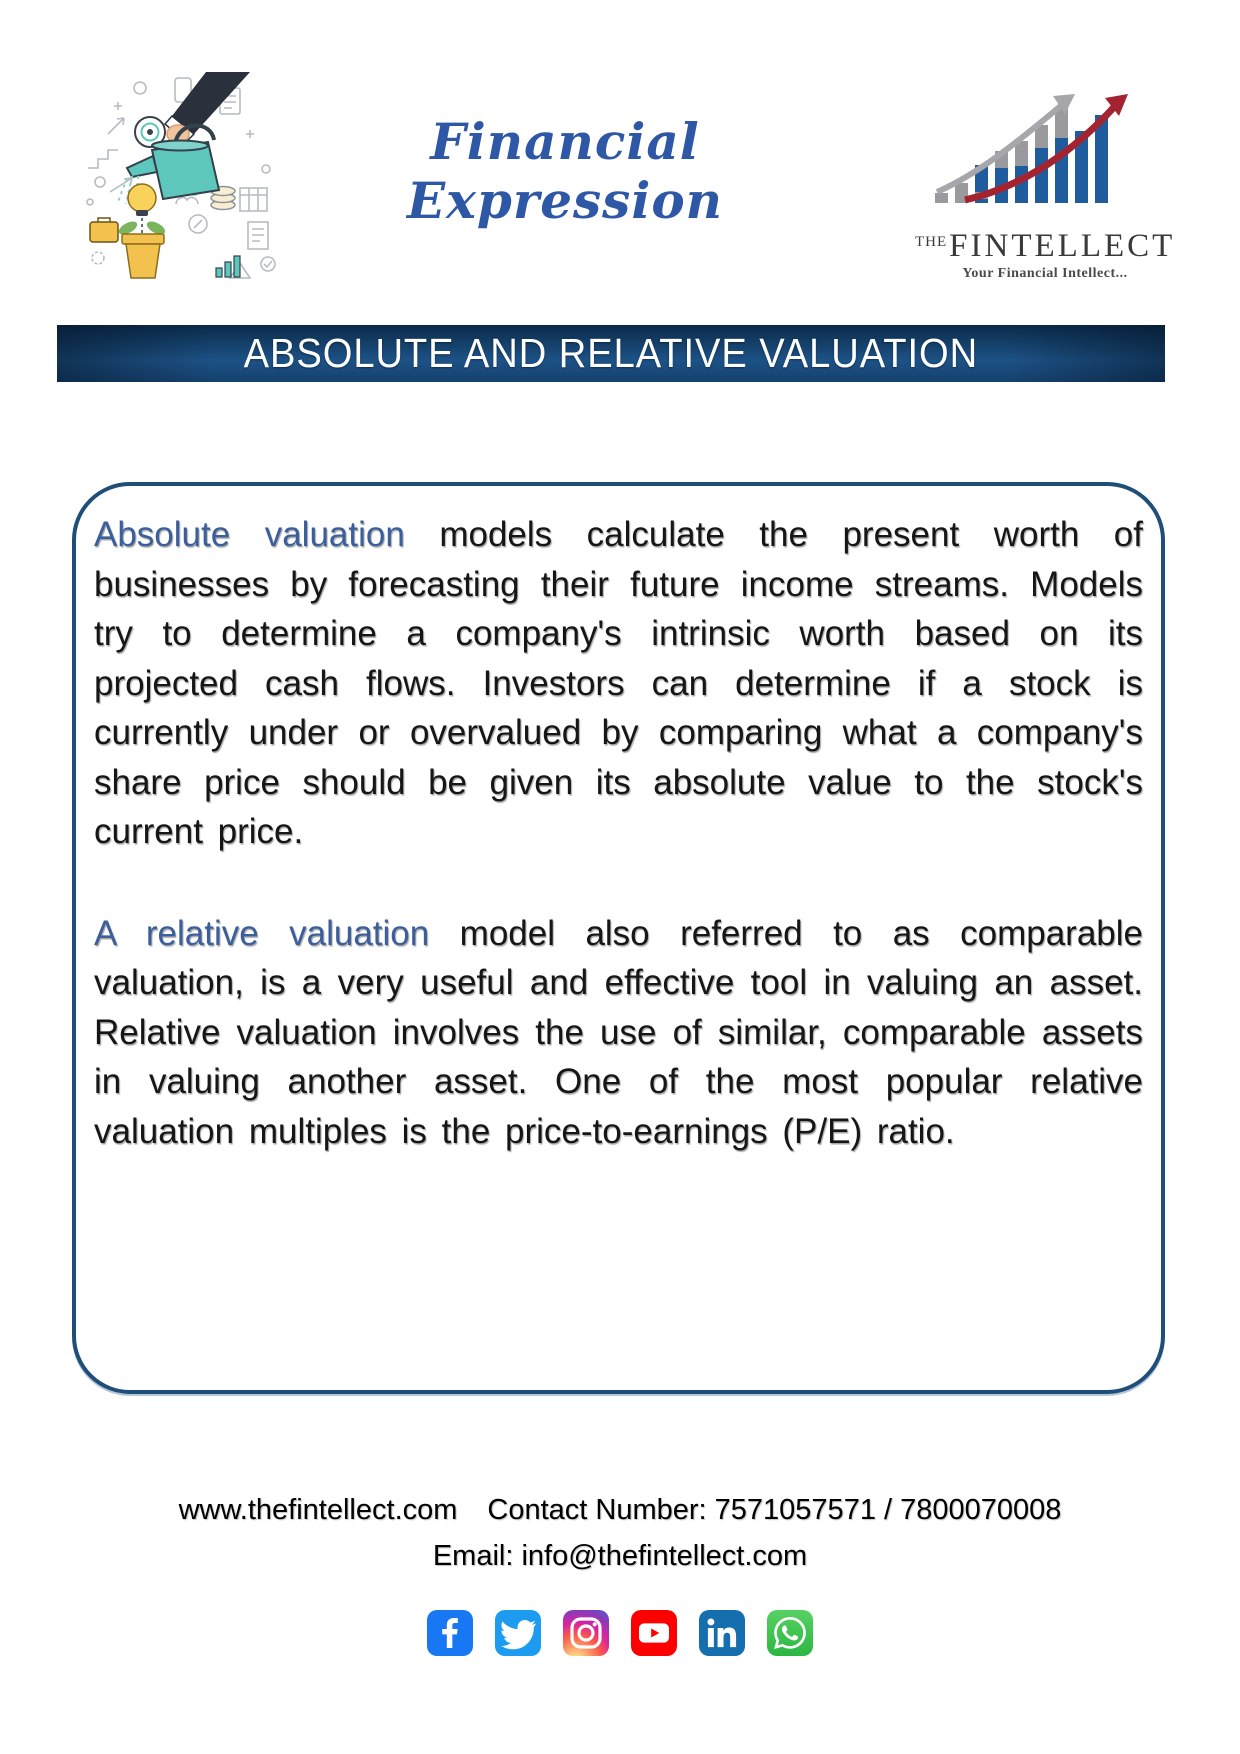 The width and height of the screenshot is (1240, 1754). What do you see at coordinates (722, 1633) in the screenshot?
I see `linkedin-icon` at bounding box center [722, 1633].